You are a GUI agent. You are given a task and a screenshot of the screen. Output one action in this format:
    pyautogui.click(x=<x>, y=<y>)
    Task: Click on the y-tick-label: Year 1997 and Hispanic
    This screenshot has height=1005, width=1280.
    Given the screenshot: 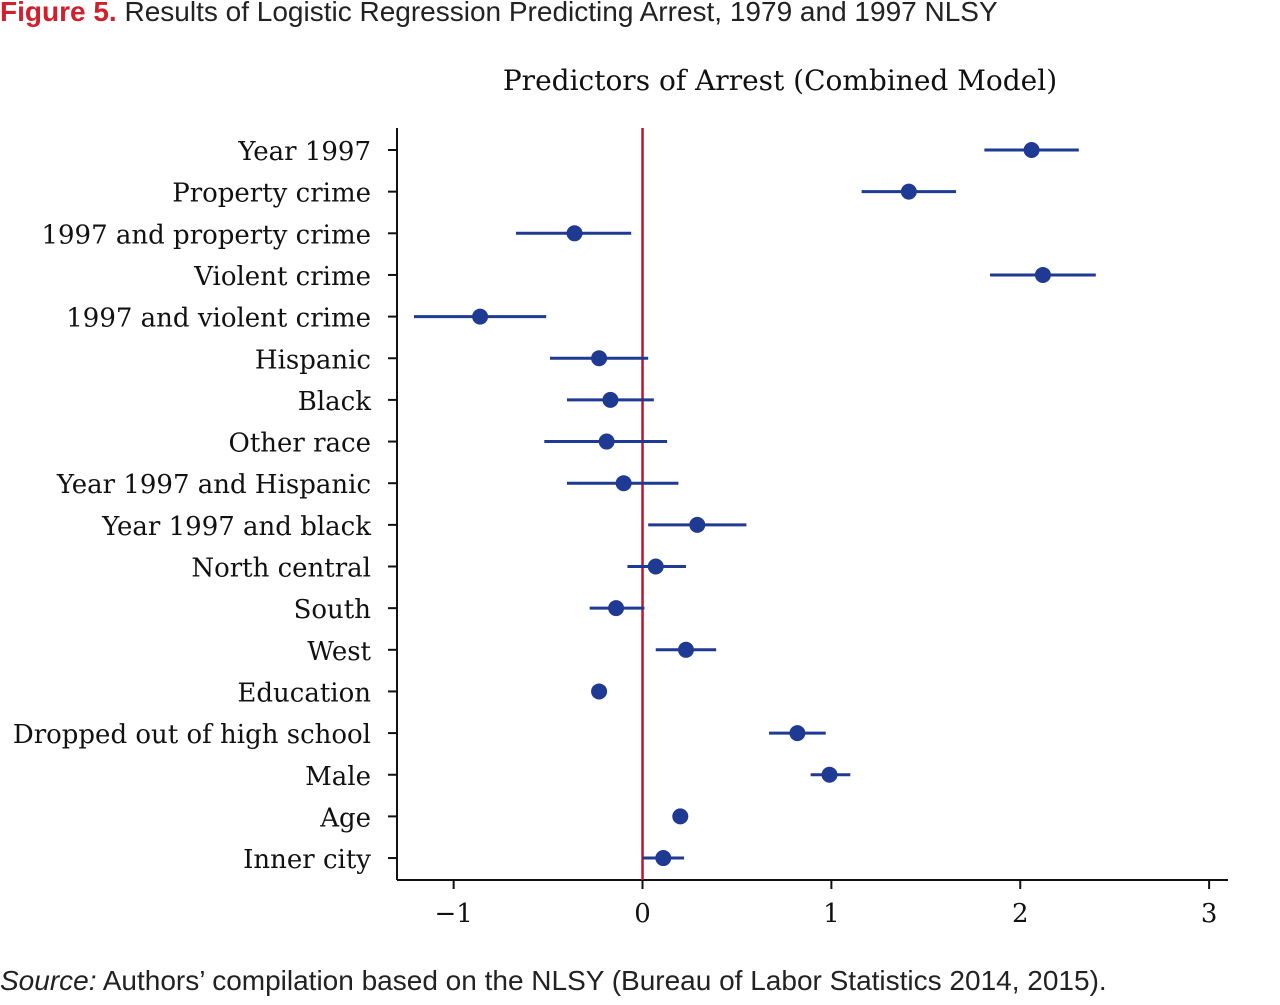 What is the action you would take?
    pyautogui.click(x=213, y=485)
    